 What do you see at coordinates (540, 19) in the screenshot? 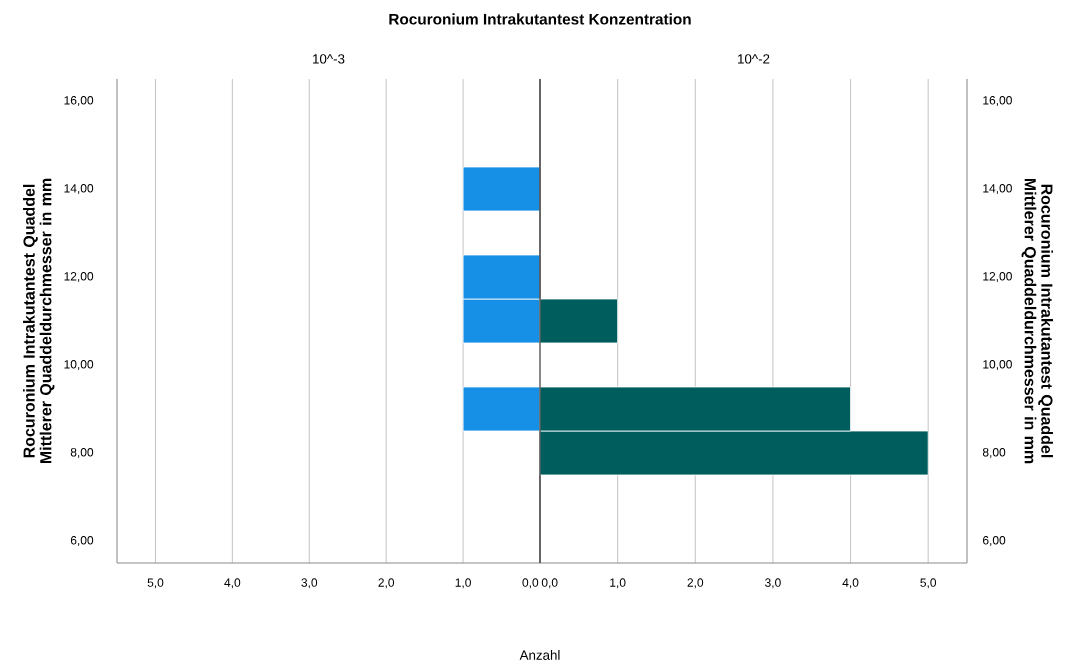
I see `chart-title: Rocuronium Intrakutantest Konzentration` at bounding box center [540, 19].